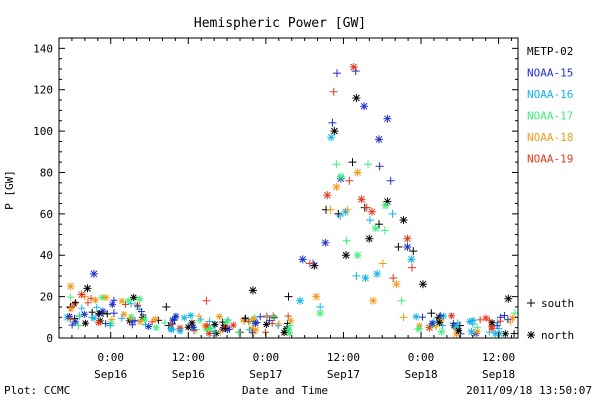  What do you see at coordinates (557, 303) in the screenshot?
I see `marker-legend-label: south` at bounding box center [557, 303].